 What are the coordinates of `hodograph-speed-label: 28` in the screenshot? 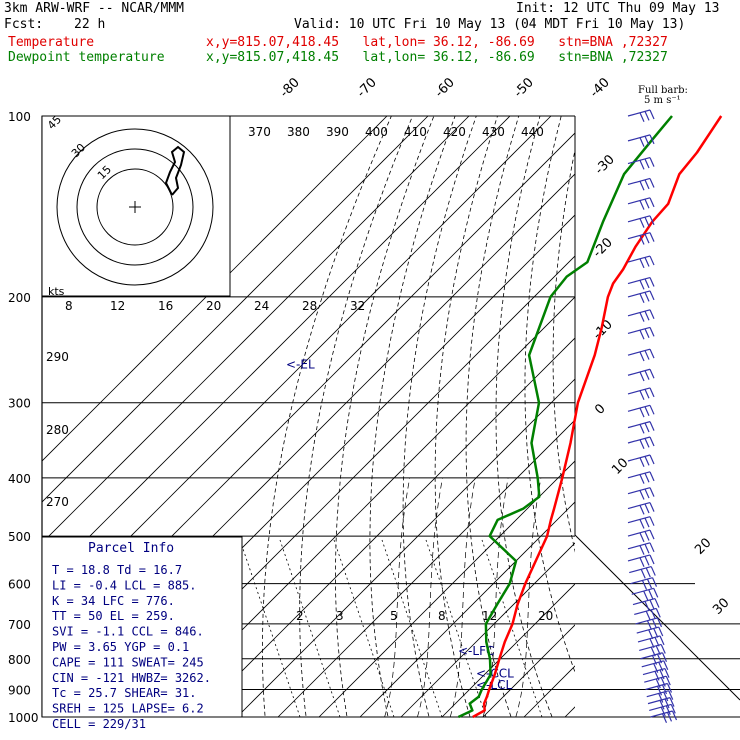 It's located at (309, 306).